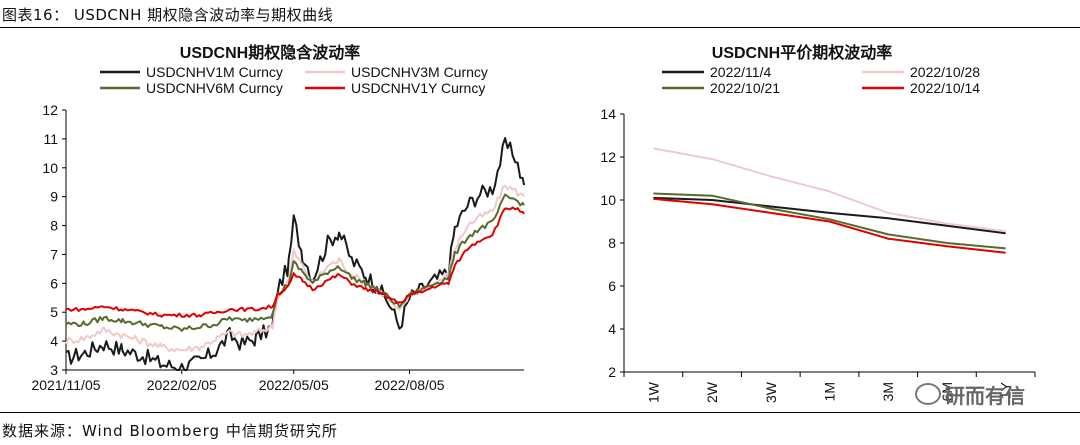 This screenshot has width=1080, height=445. Describe the element at coordinates (182, 385) in the screenshot. I see `x-tick-label: 2022/02/05` at that location.